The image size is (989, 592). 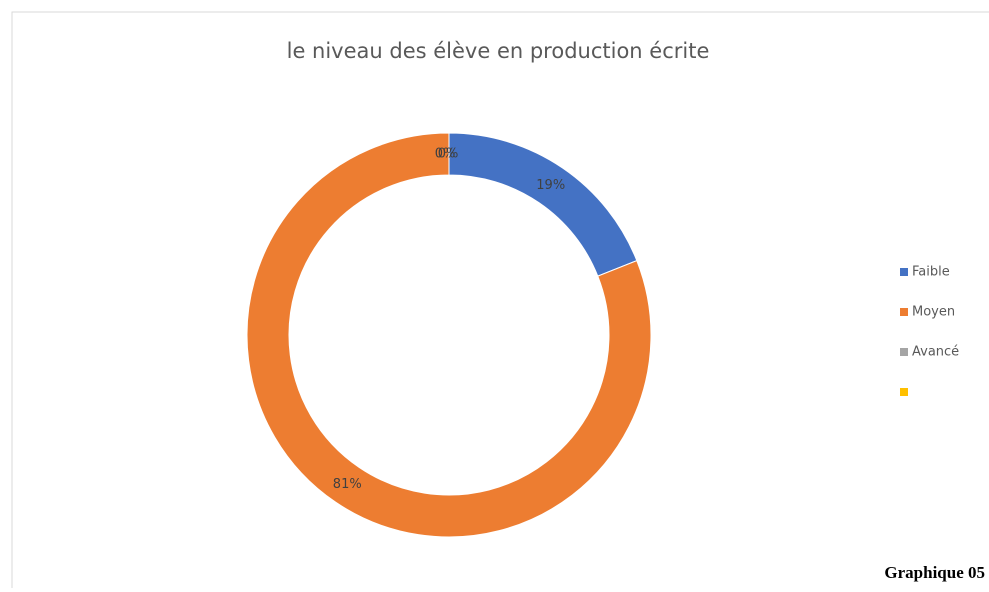 What do you see at coordinates (934, 572) in the screenshot?
I see `caption: Graphique 05` at bounding box center [934, 572].